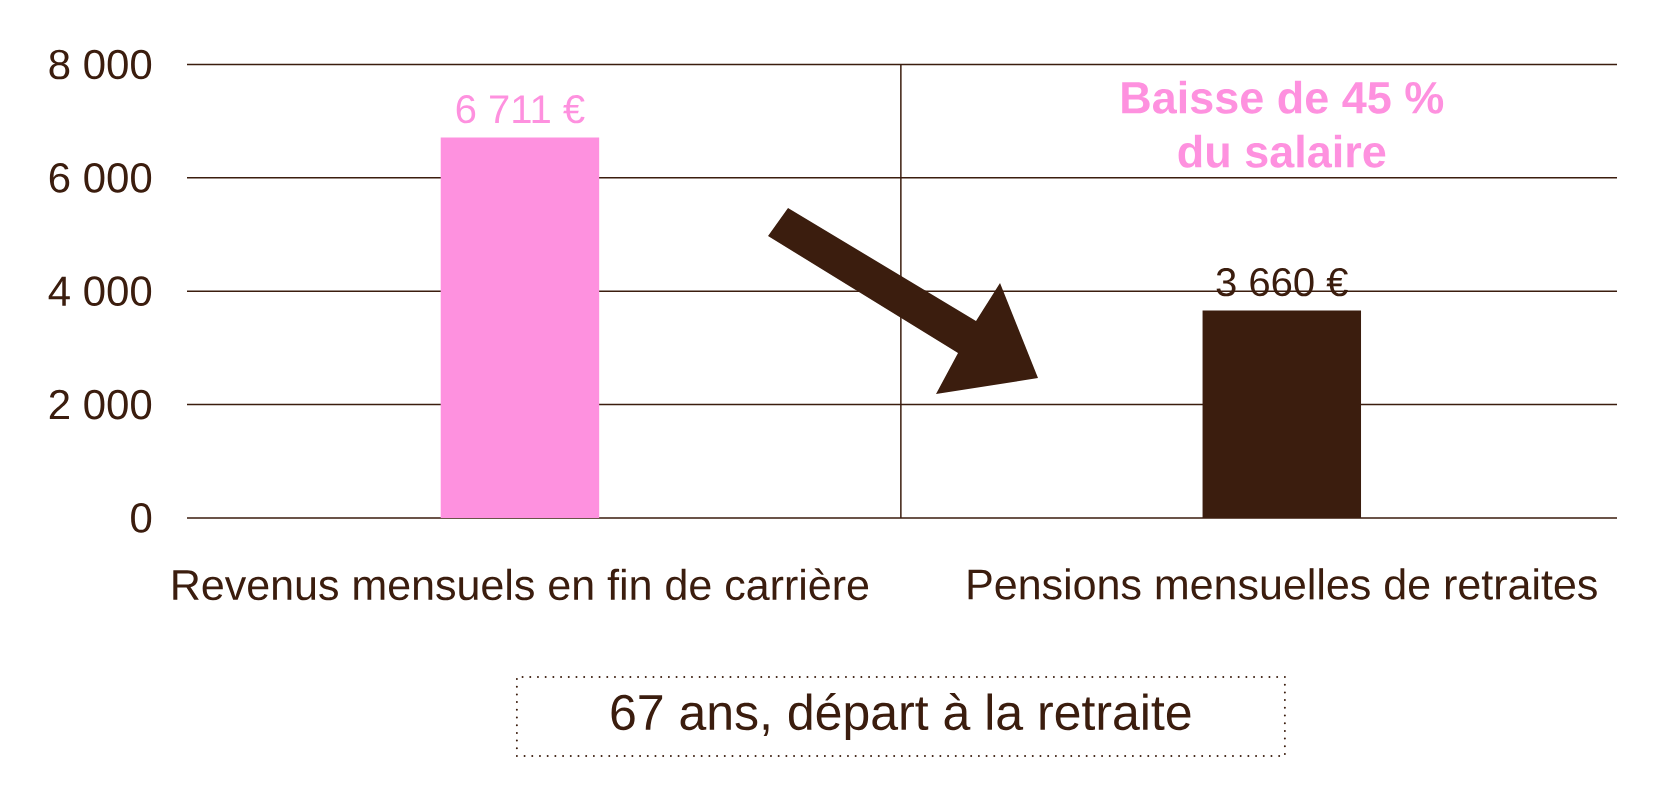 This screenshot has width=1667, height=808. I want to click on text: 67 ans, départ à la retraite, so click(901, 716).